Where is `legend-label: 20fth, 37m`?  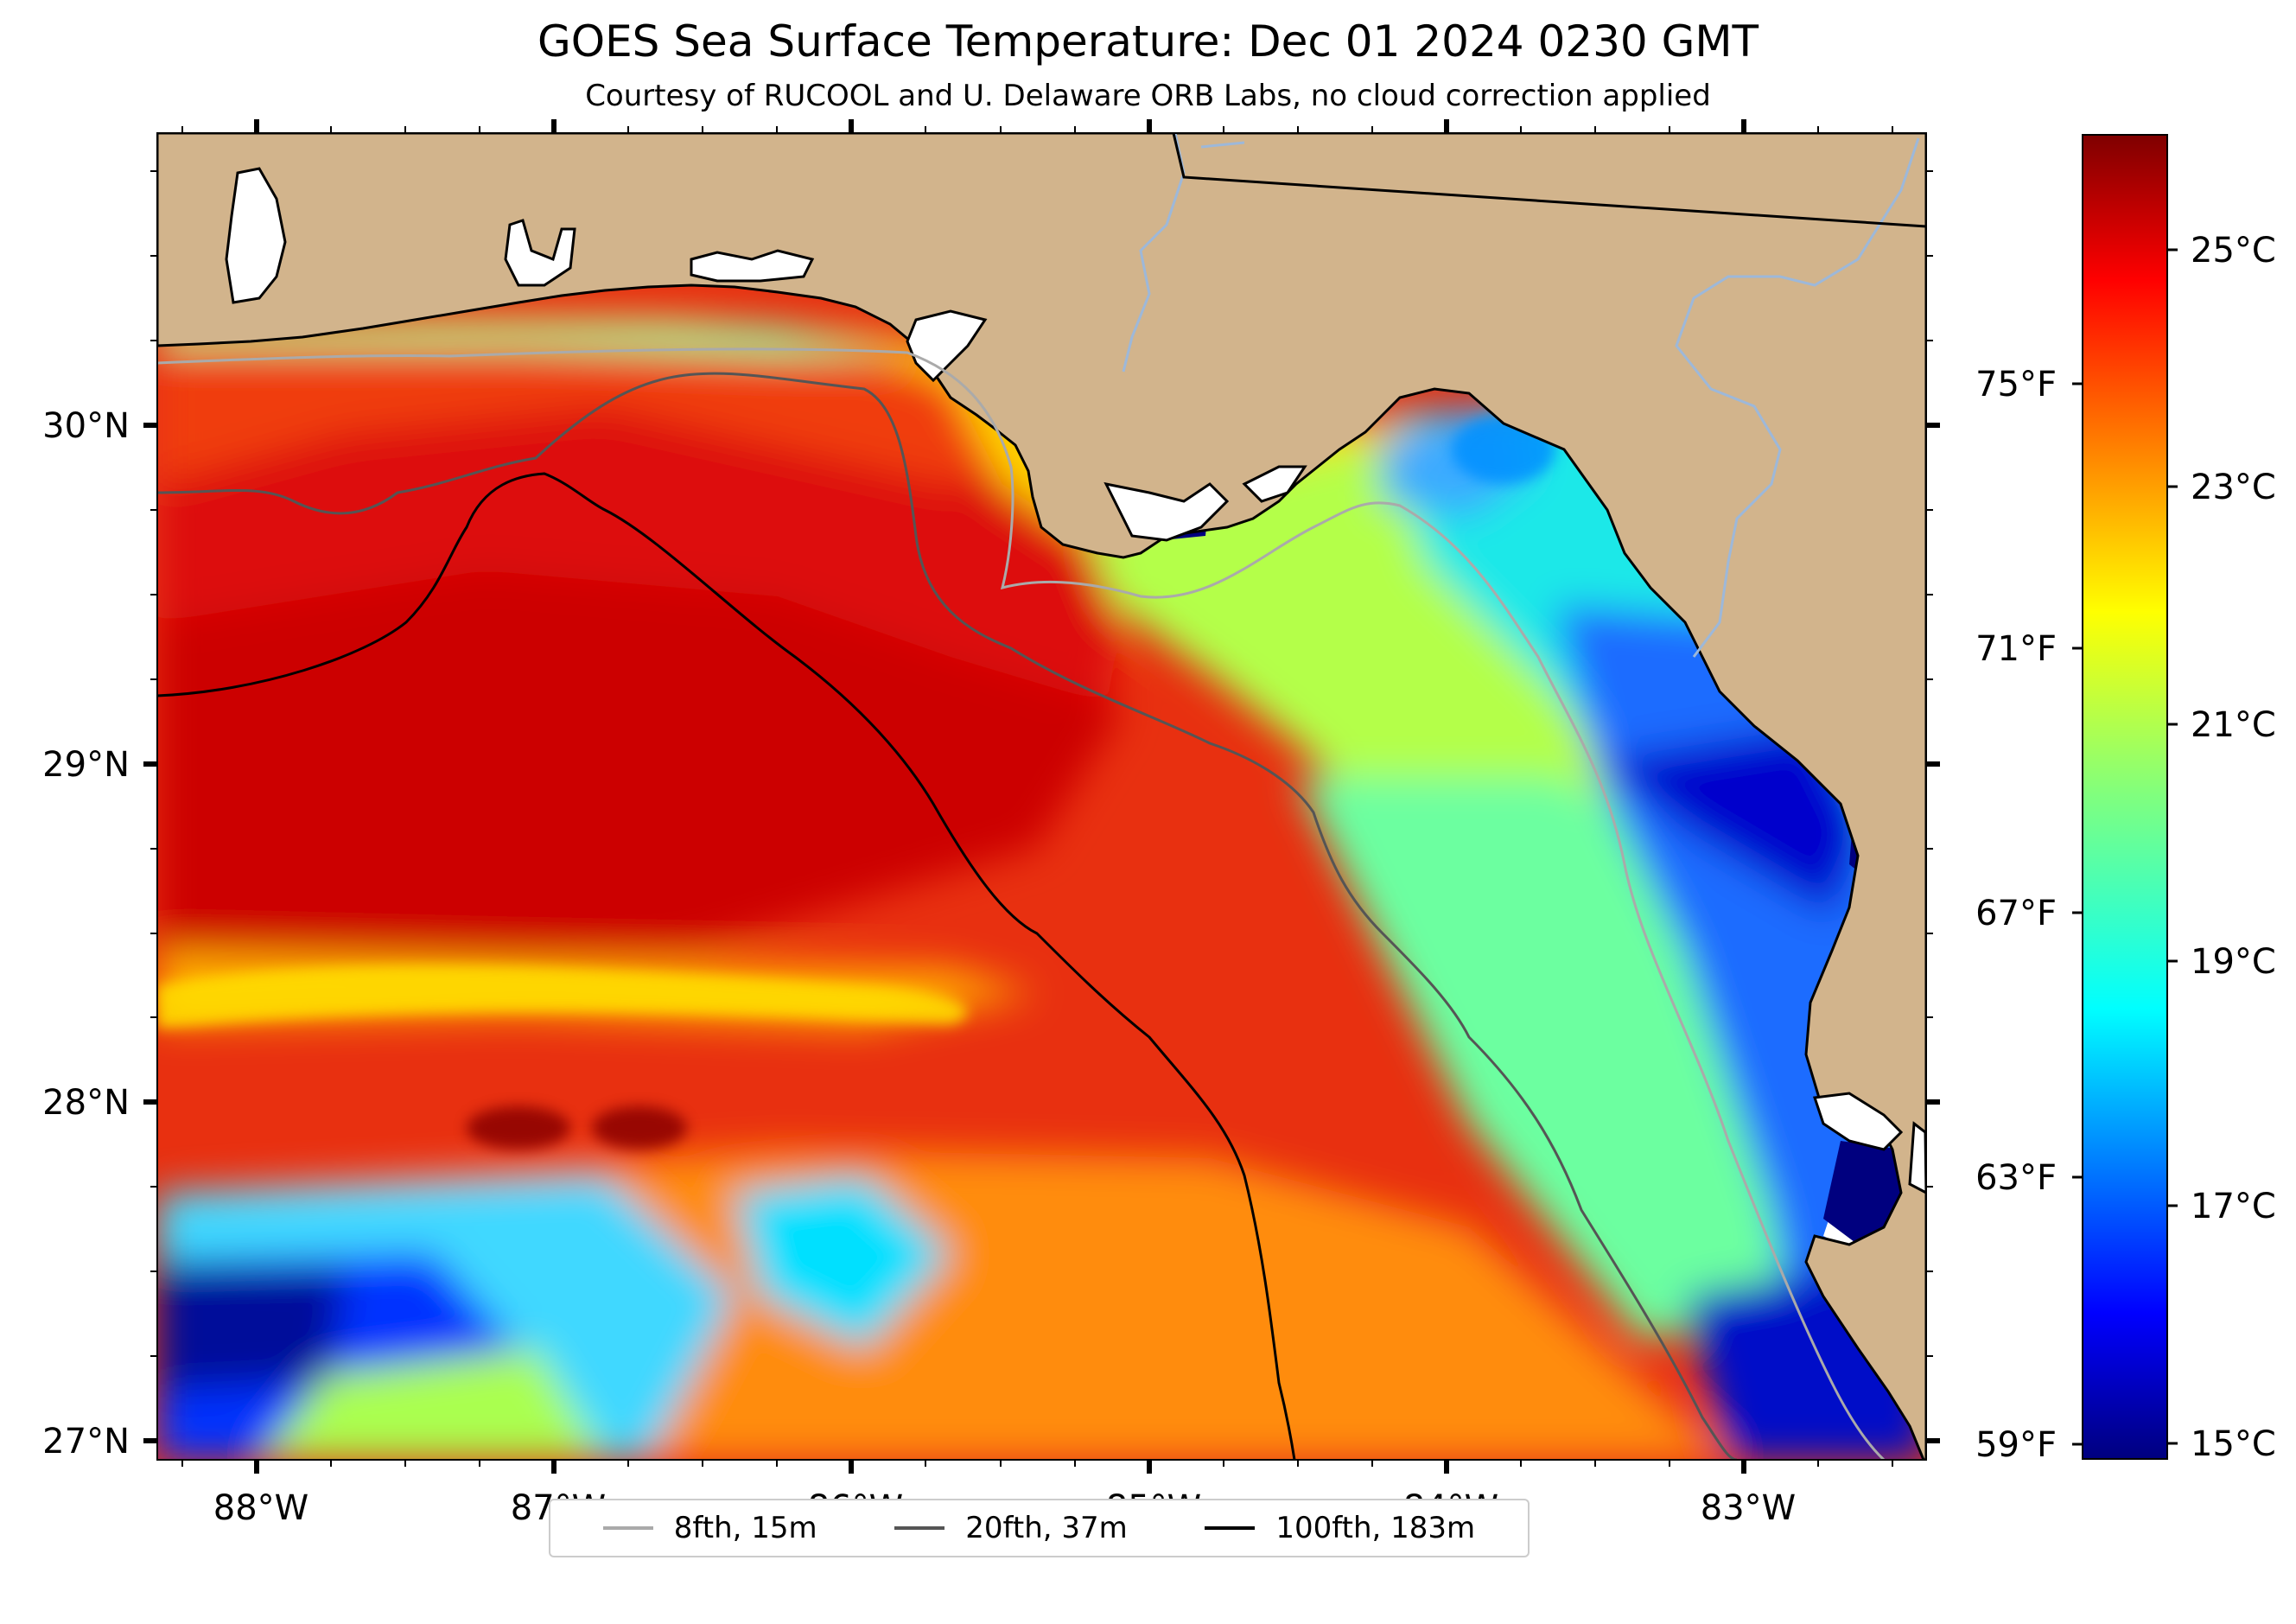
legend-label: 20fth, 37m is located at coordinates (1046, 1528).